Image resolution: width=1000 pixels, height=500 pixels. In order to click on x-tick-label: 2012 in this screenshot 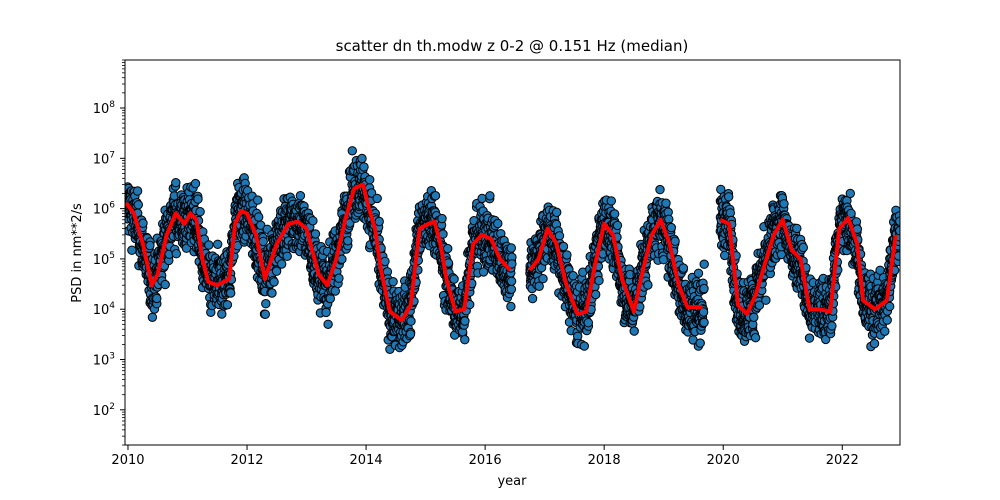, I will do `click(246, 460)`.